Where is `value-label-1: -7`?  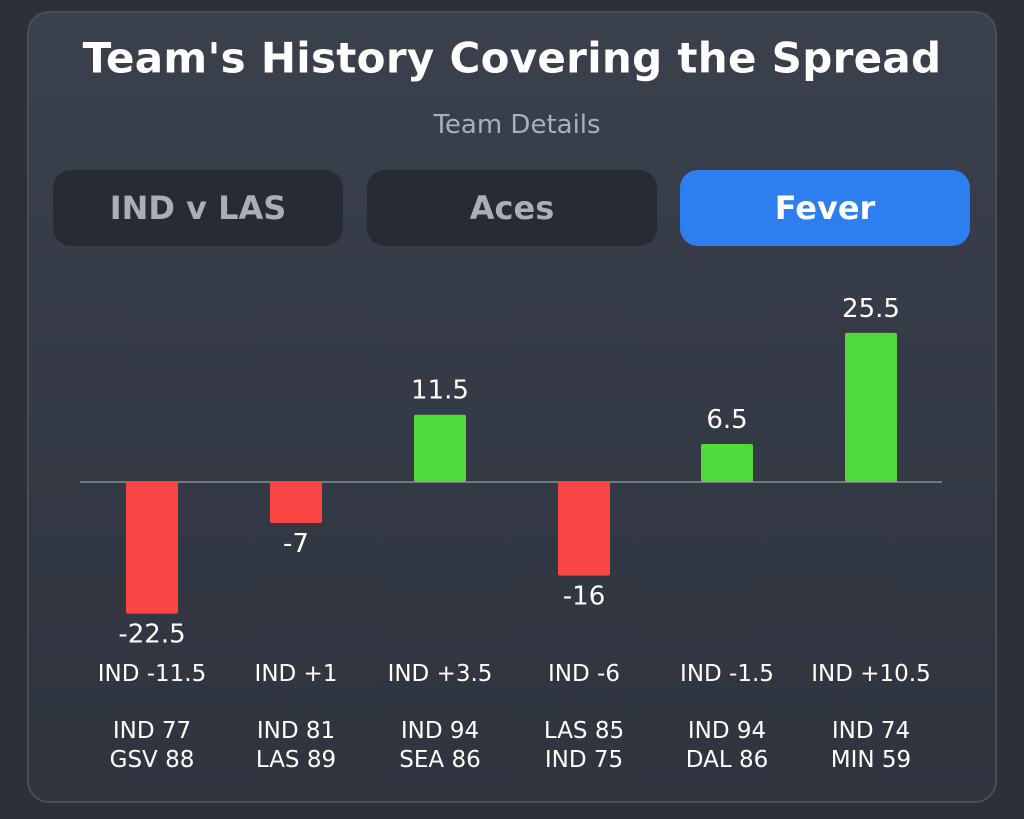 value-label-1: -7 is located at coordinates (296, 544).